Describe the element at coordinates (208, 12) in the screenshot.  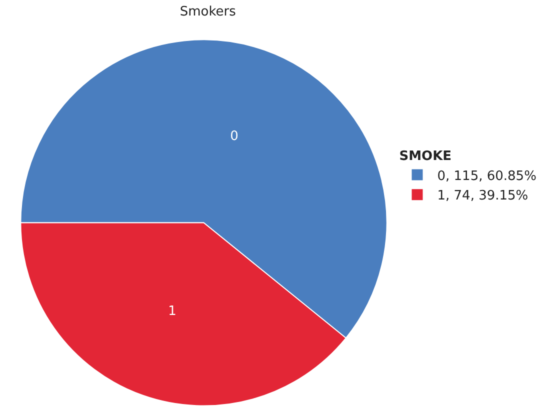
I see `chart-title: Smokers` at that location.